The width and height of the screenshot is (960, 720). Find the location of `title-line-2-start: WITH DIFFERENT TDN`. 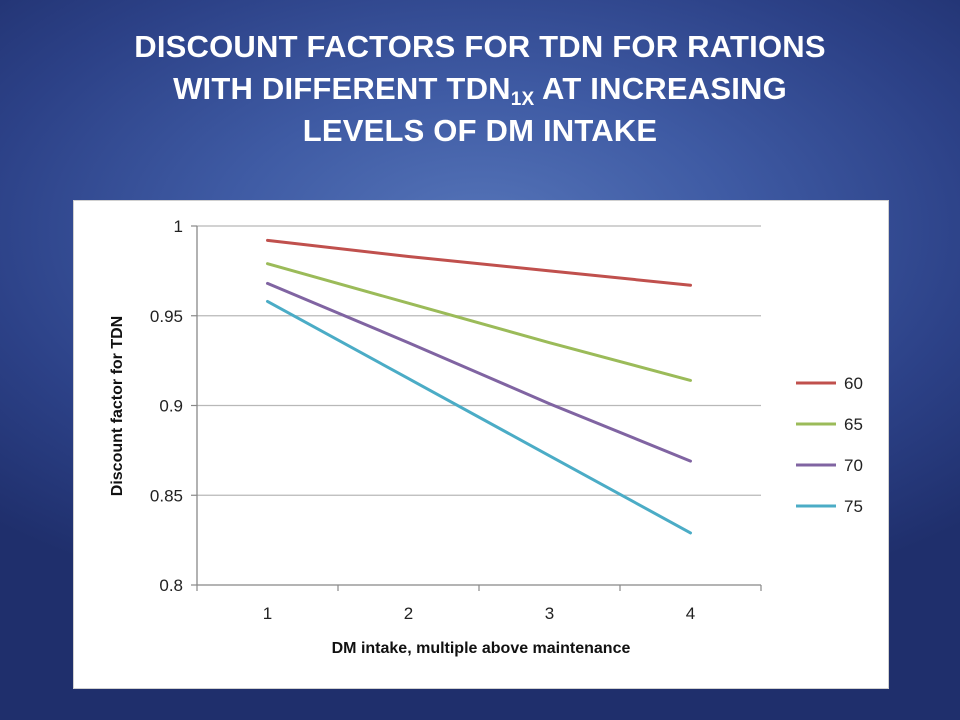

title-line-2-start: WITH DIFFERENT TDN is located at coordinates (342, 88).